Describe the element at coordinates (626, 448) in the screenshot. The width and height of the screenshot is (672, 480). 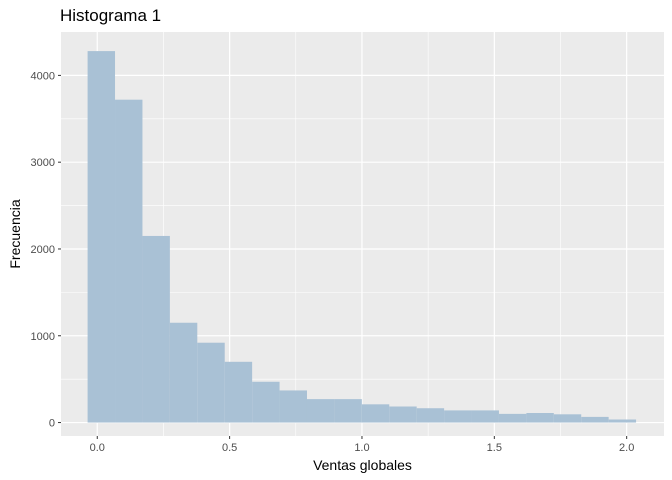
I see `x-tick-label: 2.0` at that location.